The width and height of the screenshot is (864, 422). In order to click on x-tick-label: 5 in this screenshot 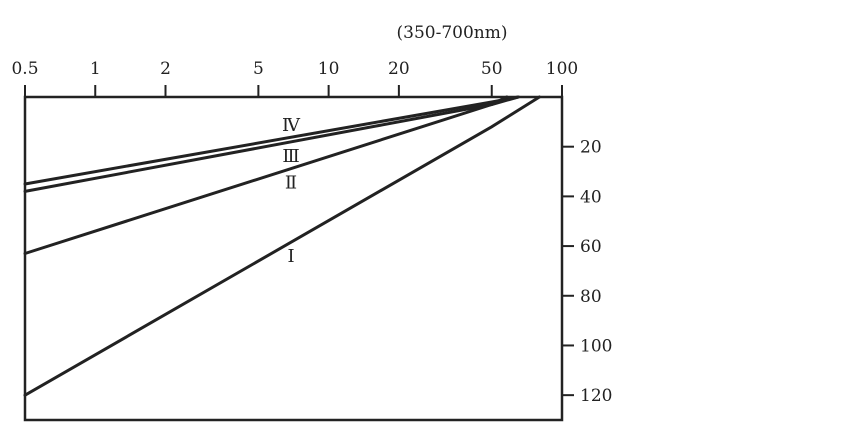, I will do `click(258, 69)`.